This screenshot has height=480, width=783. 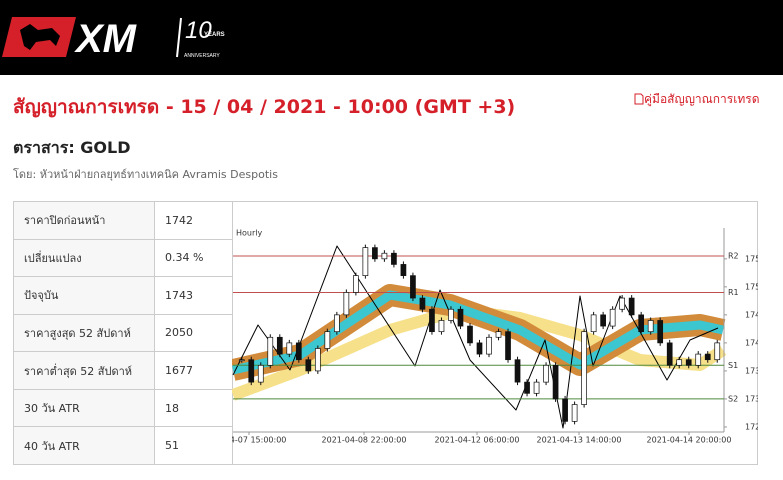 What do you see at coordinates (259, 440) in the screenshot?
I see `x-tick-label: 21-04-07 15:00:00` at bounding box center [259, 440].